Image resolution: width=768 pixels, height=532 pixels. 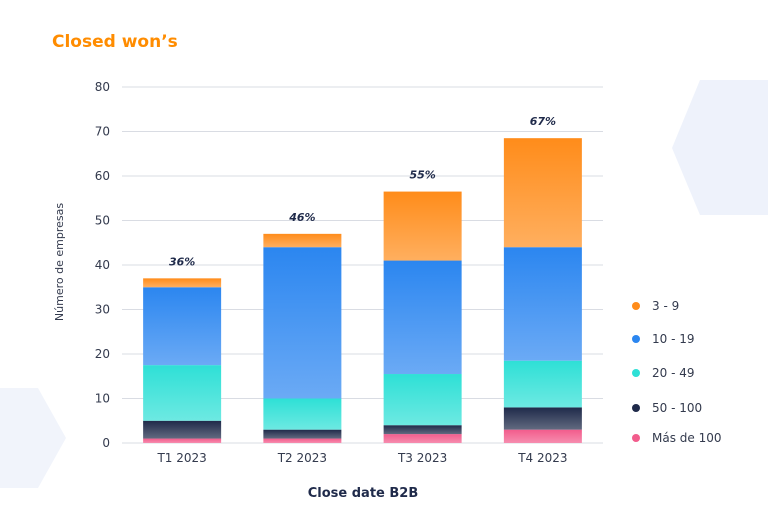 What do you see at coordinates (102, 310) in the screenshot?
I see `y-tick-label: 30` at bounding box center [102, 310].